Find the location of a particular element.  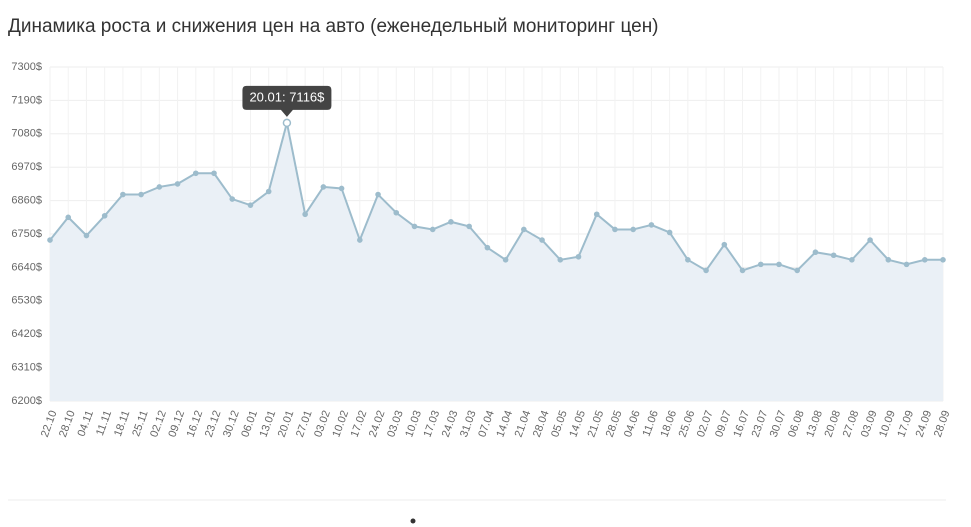

y-tick-label: 6750$ is located at coordinates (26, 234).